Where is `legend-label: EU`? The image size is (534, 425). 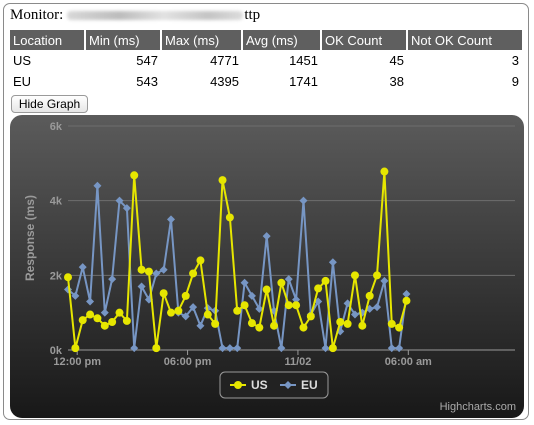 legend-label: EU is located at coordinates (309, 385).